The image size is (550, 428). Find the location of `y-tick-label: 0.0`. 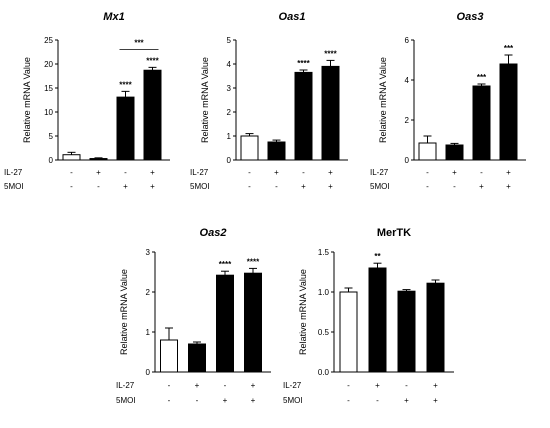

y-tick-label: 0.0 is located at coordinates (324, 372).